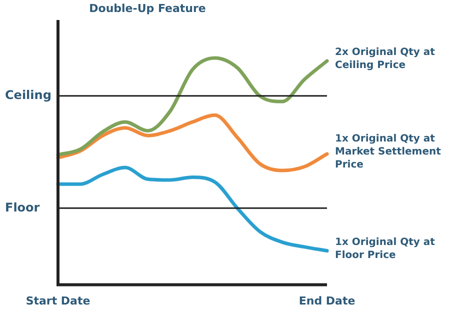 The image size is (450, 320). Describe the element at coordinates (22, 207) in the screenshot. I see `ref-line-label: Floor` at that location.